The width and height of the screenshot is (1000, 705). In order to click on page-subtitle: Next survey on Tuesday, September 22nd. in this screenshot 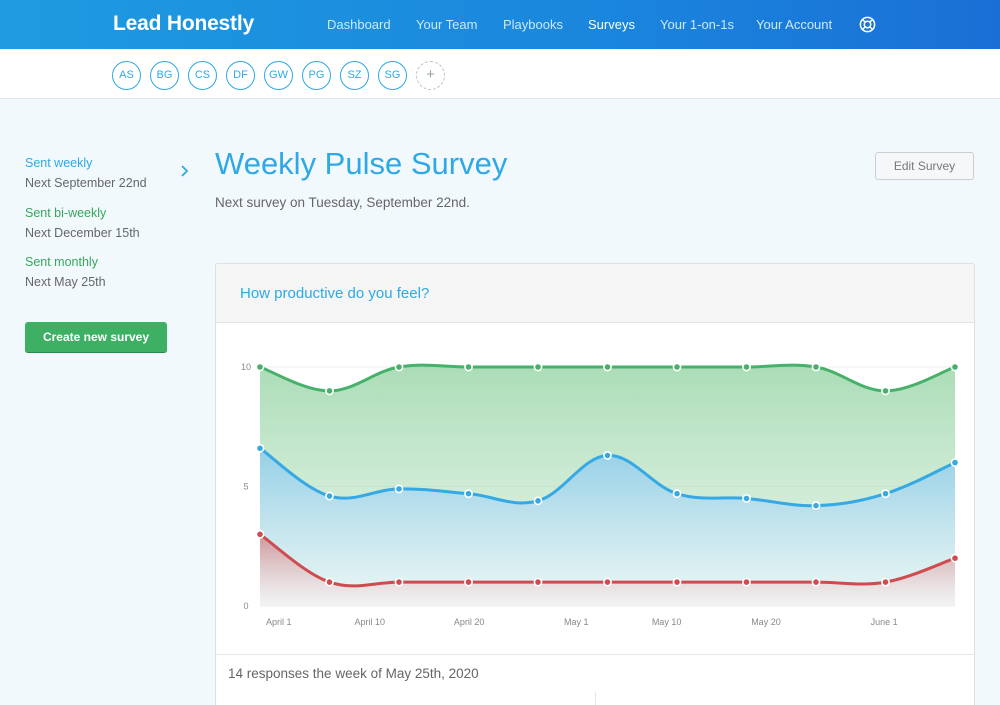, I will do `click(342, 202)`.